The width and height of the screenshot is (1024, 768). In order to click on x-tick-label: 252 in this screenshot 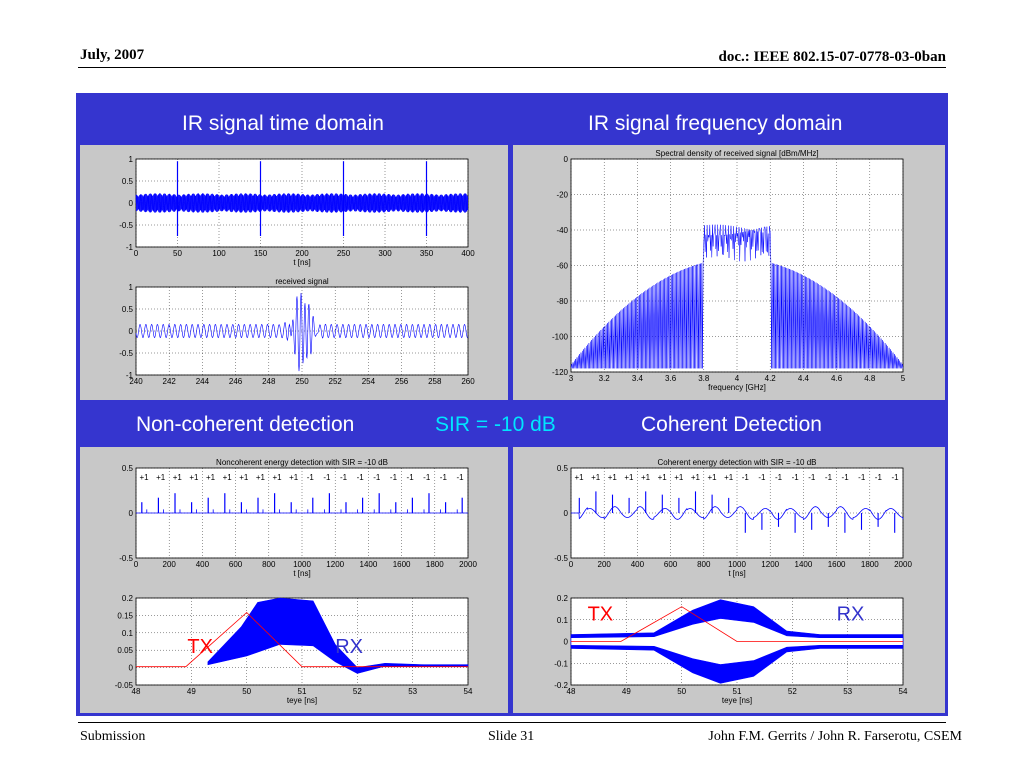, I will do `click(336, 381)`.